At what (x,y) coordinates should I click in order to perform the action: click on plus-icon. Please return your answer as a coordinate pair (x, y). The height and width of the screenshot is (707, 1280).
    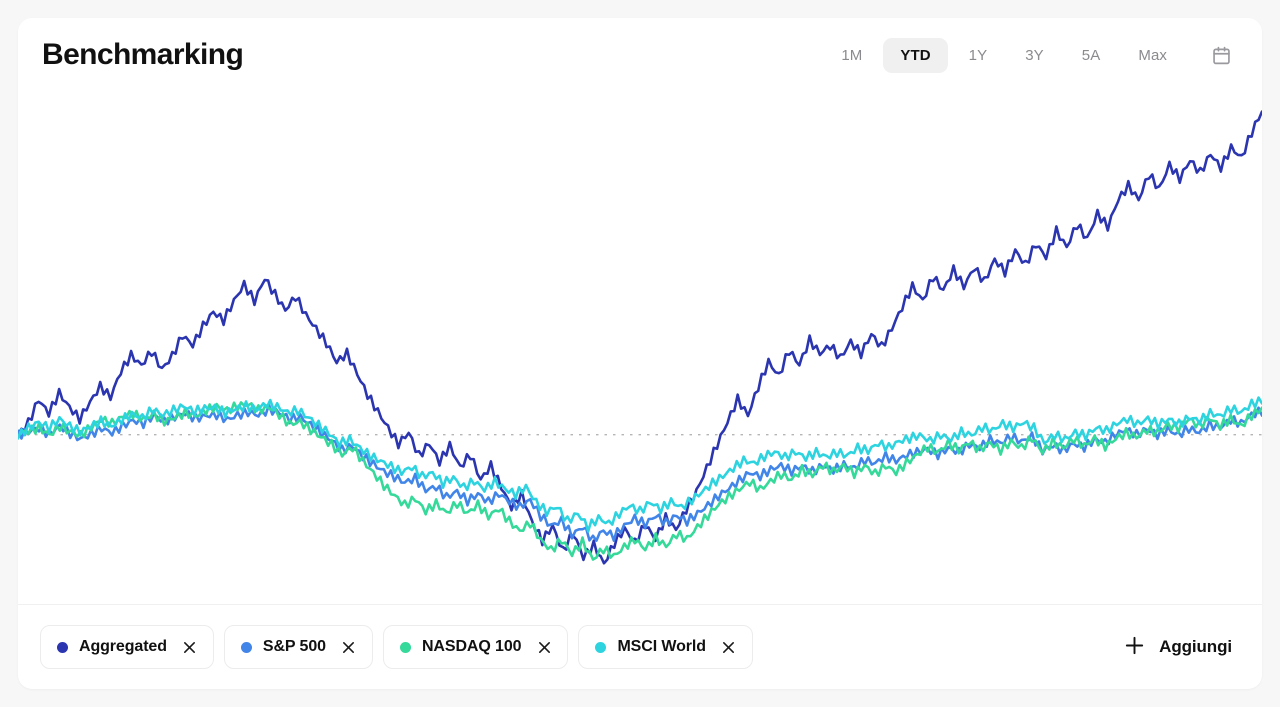
    Looking at the image, I should click on (1134, 647).